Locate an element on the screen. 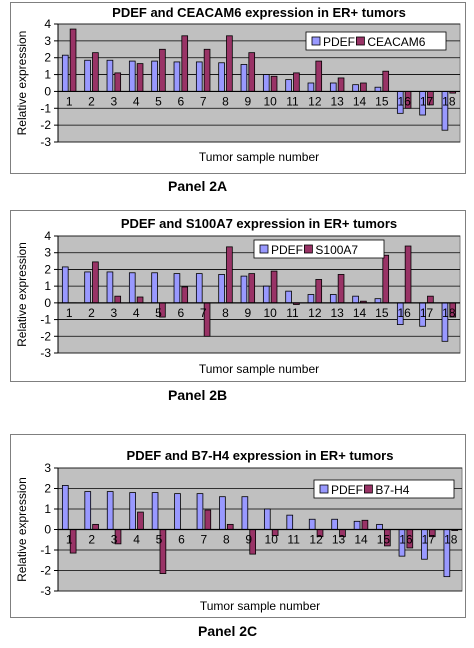 Image resolution: width=474 pixels, height=648 pixels. chart-title: PDEF and B7-H4 expression in ER+ tumors is located at coordinates (260, 455).